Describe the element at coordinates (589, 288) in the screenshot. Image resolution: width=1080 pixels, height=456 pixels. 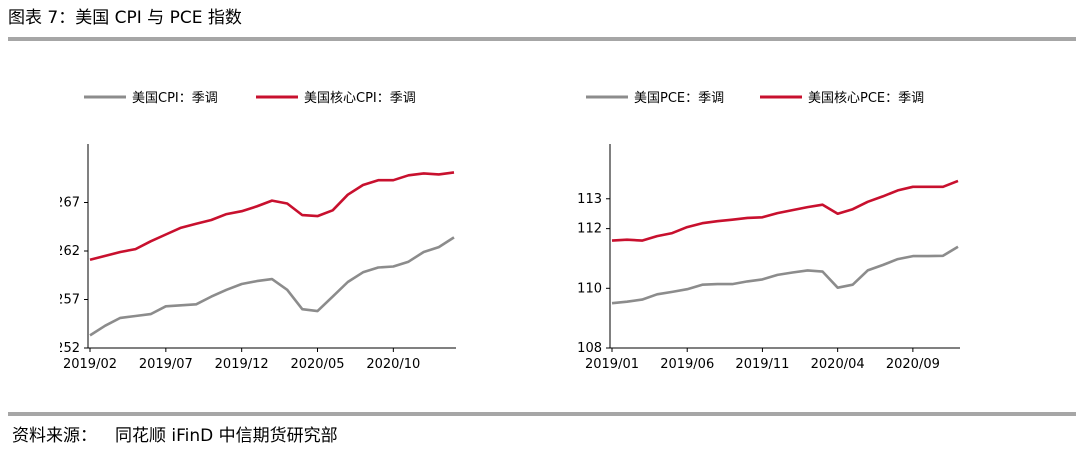
I see `y-tick-label: 110` at that location.